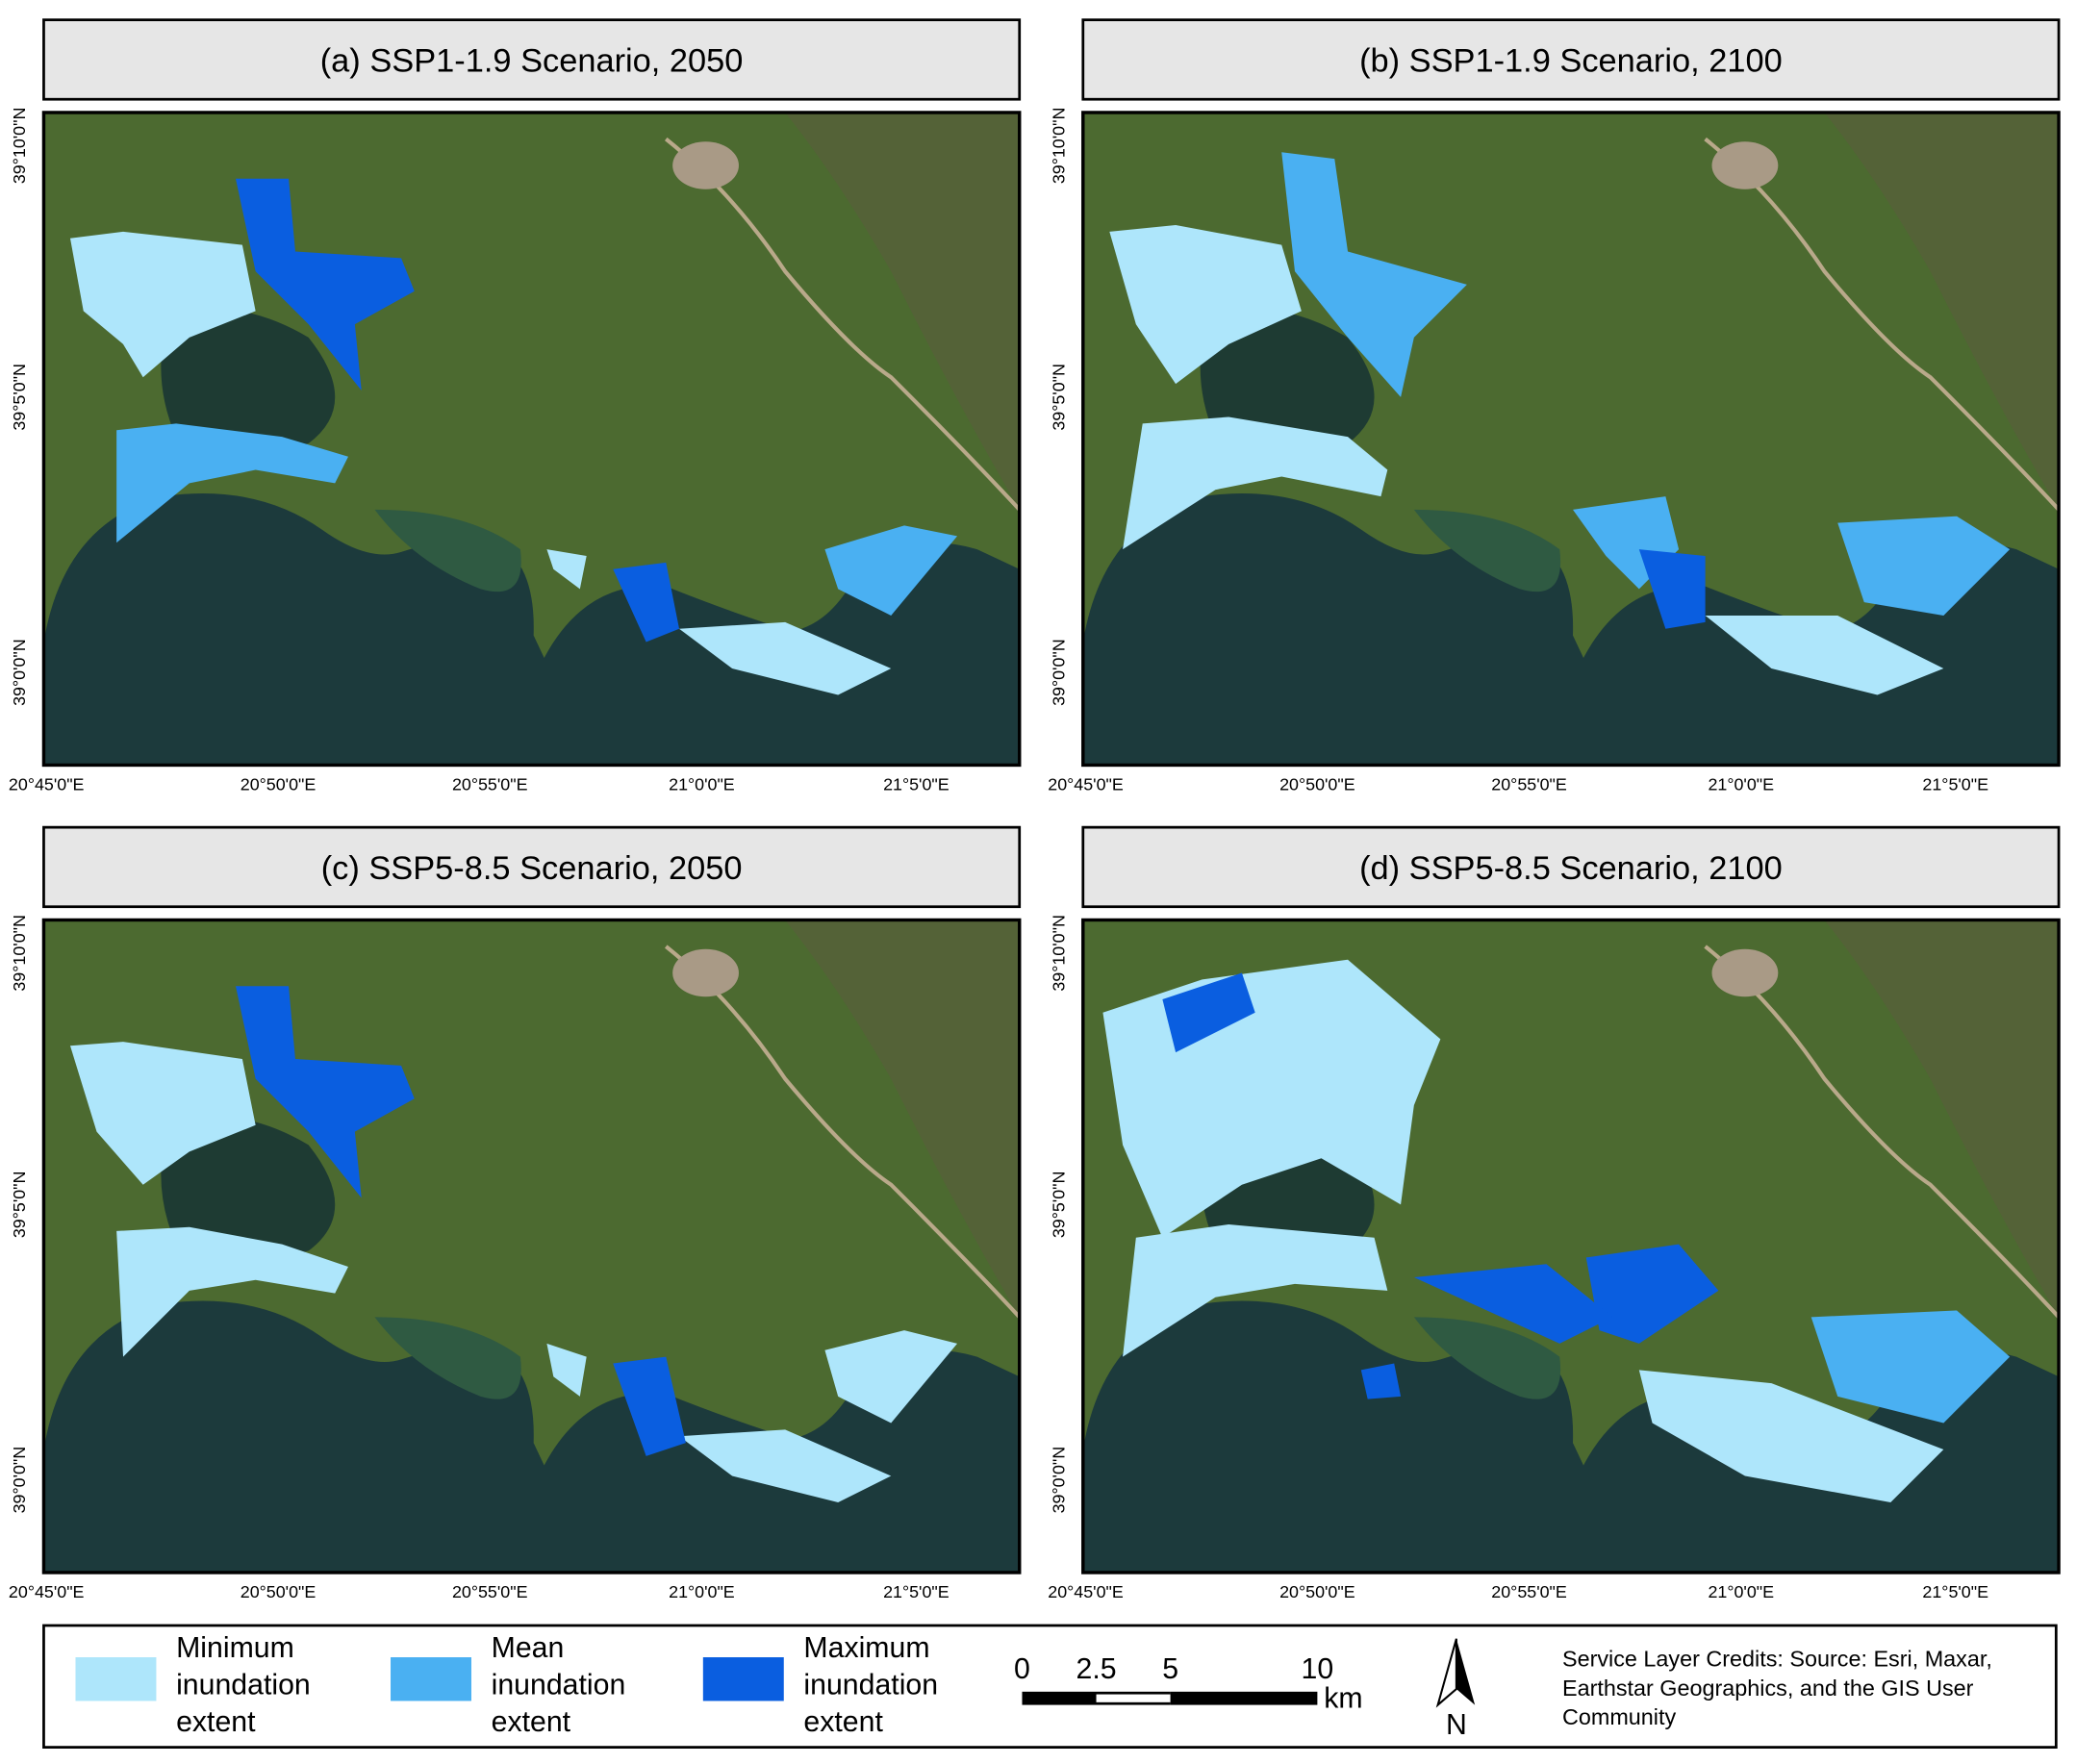 The image size is (2076, 1764). I want to click on legend-label: Minimum, so click(235, 1648).